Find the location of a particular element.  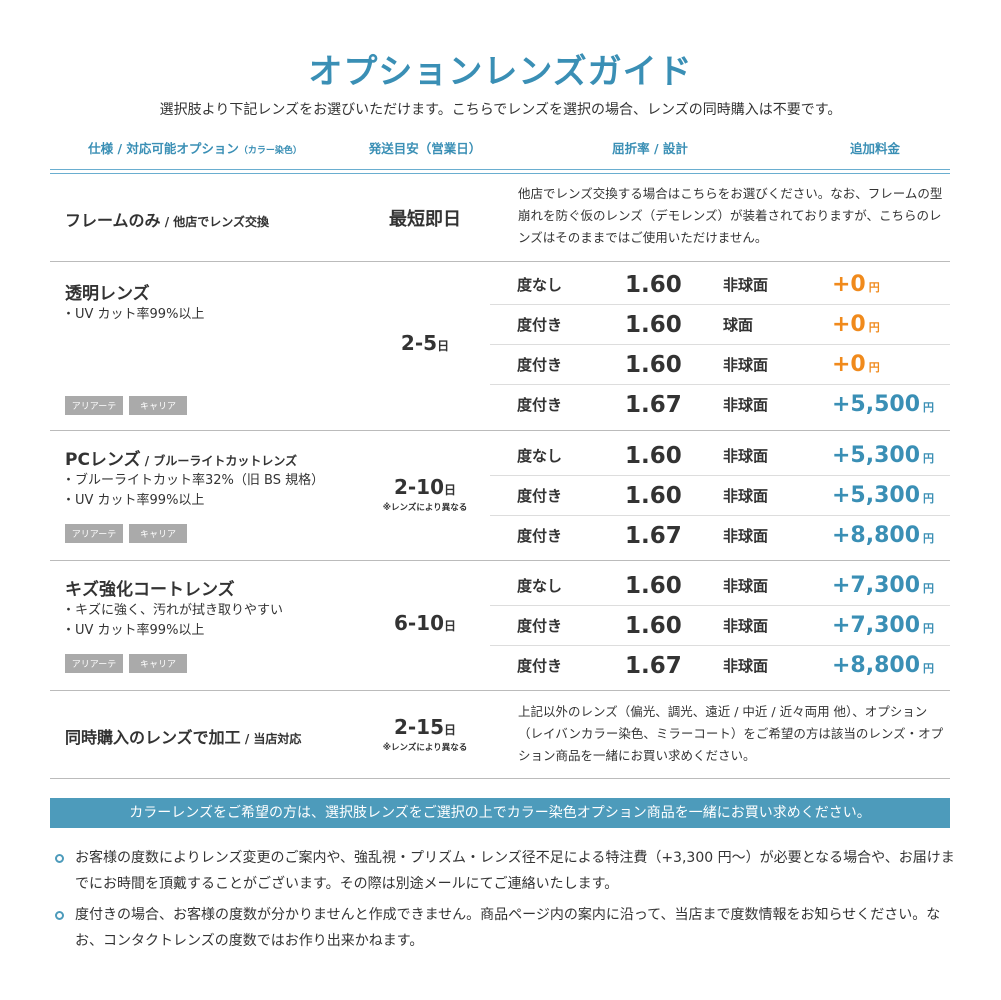

price-value: +7,300 is located at coordinates (876, 625).